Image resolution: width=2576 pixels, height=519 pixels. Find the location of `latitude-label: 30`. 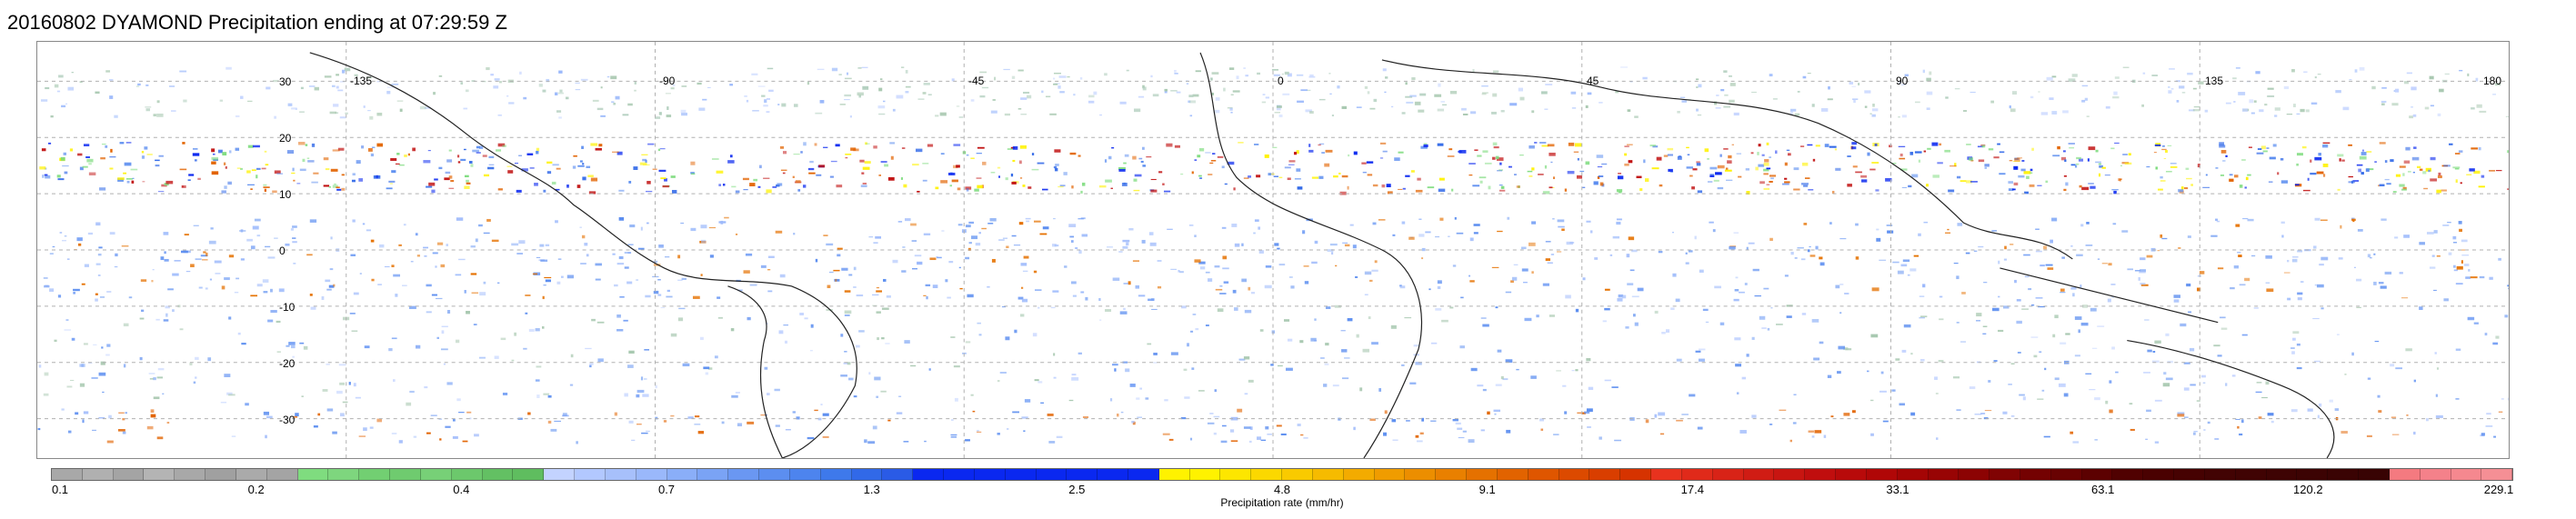

latitude-label: 30 is located at coordinates (286, 81).